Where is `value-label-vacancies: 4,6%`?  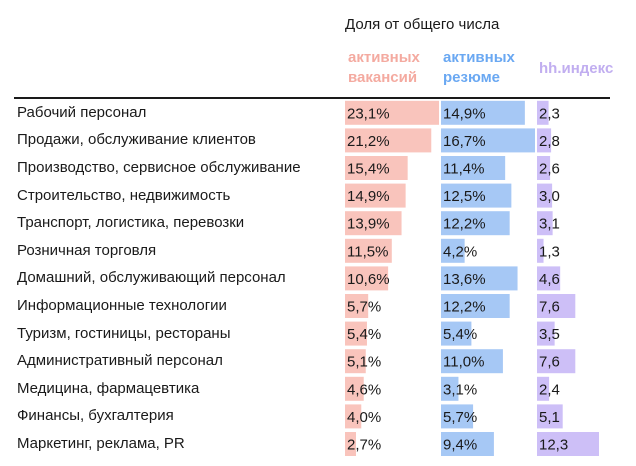
value-label-vacancies: 4,6% is located at coordinates (364, 389).